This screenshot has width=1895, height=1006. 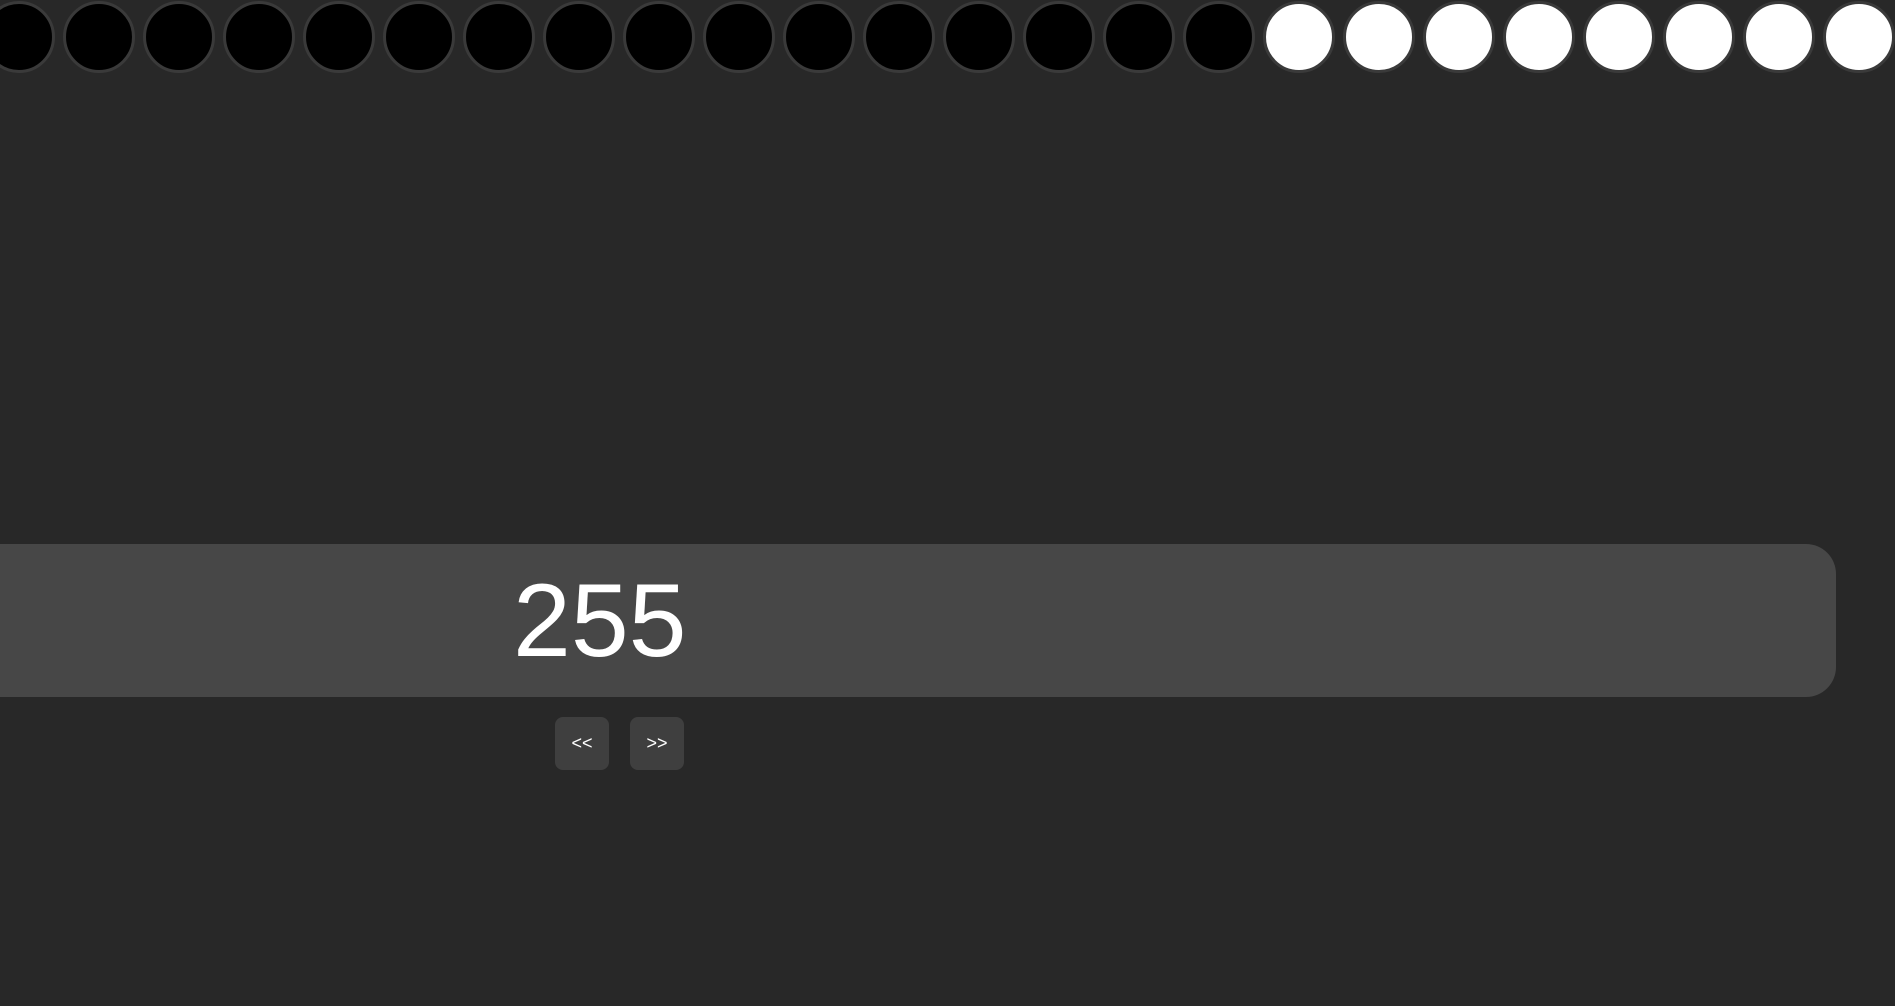 I want to click on value-display-bar, so click(x=918, y=620).